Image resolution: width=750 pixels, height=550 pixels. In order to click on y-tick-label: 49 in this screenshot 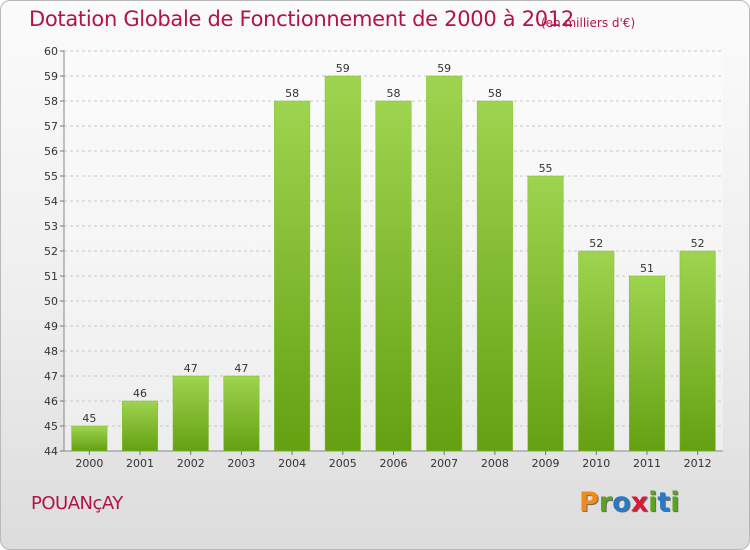, I will do `click(51, 326)`.